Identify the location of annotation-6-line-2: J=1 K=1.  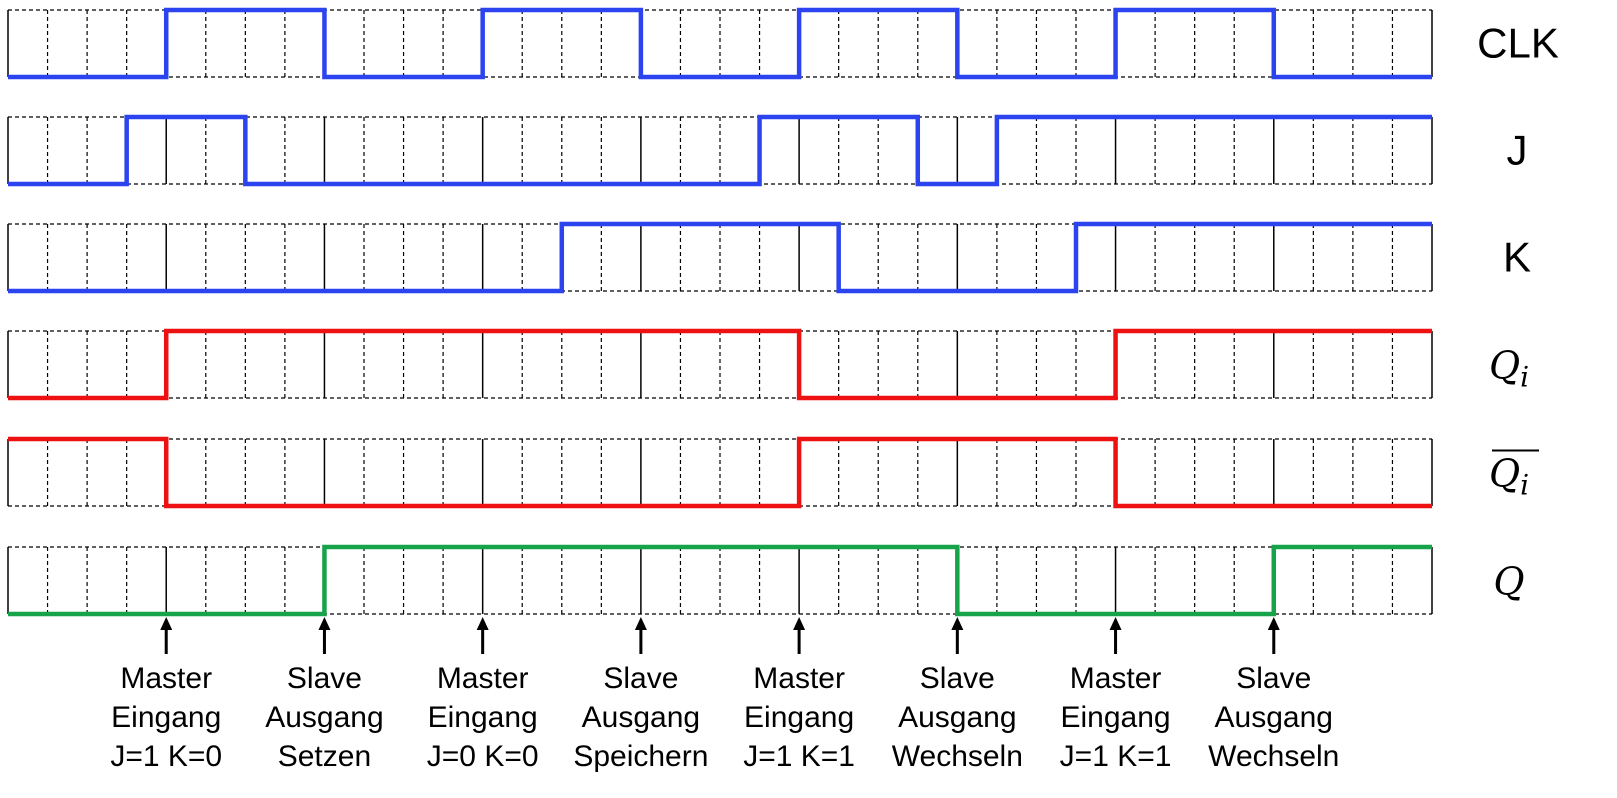
(1116, 756).